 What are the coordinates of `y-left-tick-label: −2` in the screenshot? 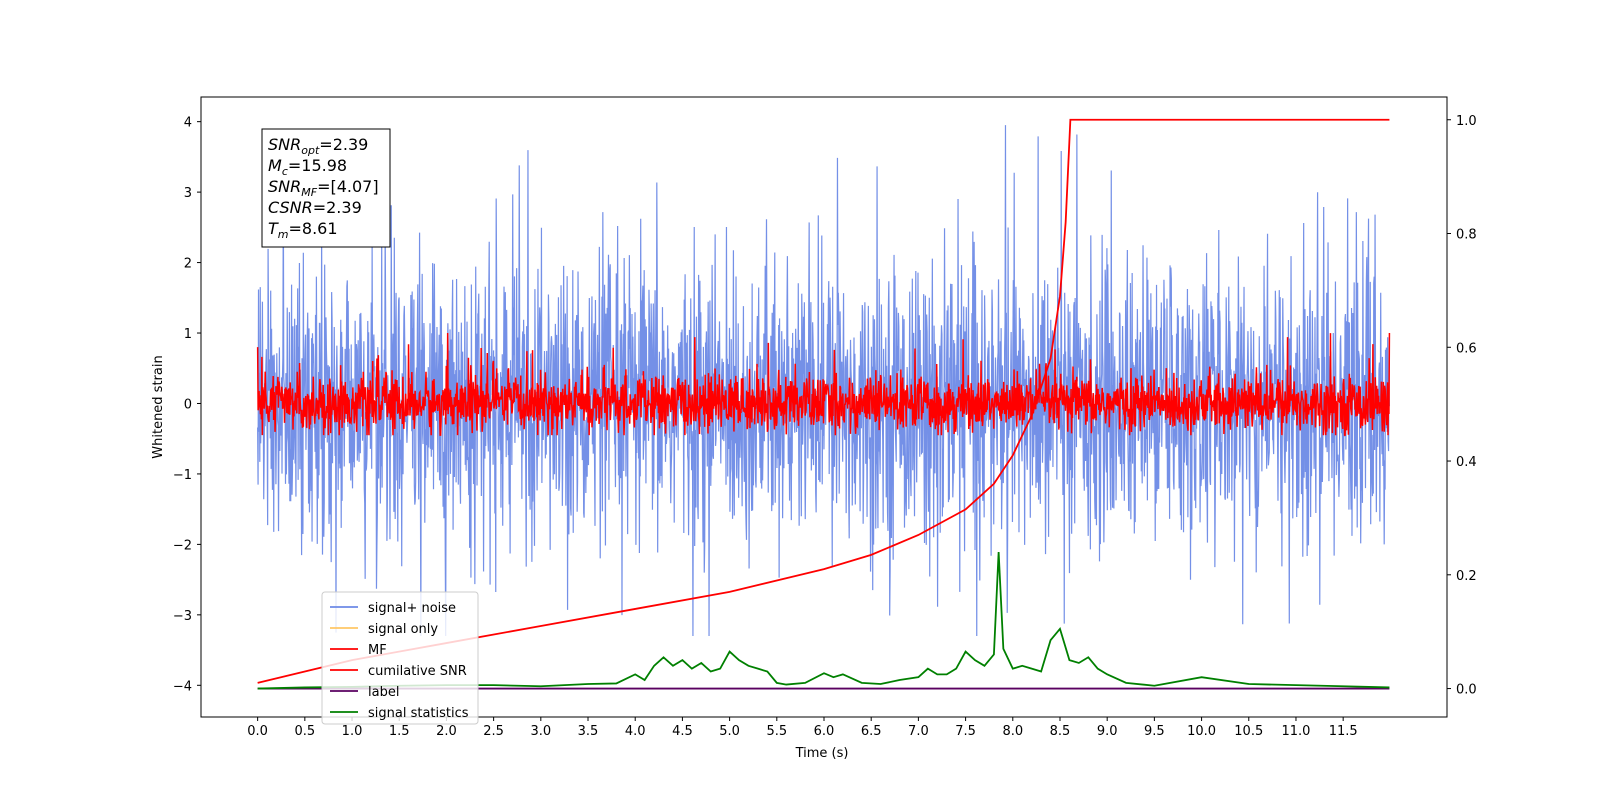 It's located at (182, 545).